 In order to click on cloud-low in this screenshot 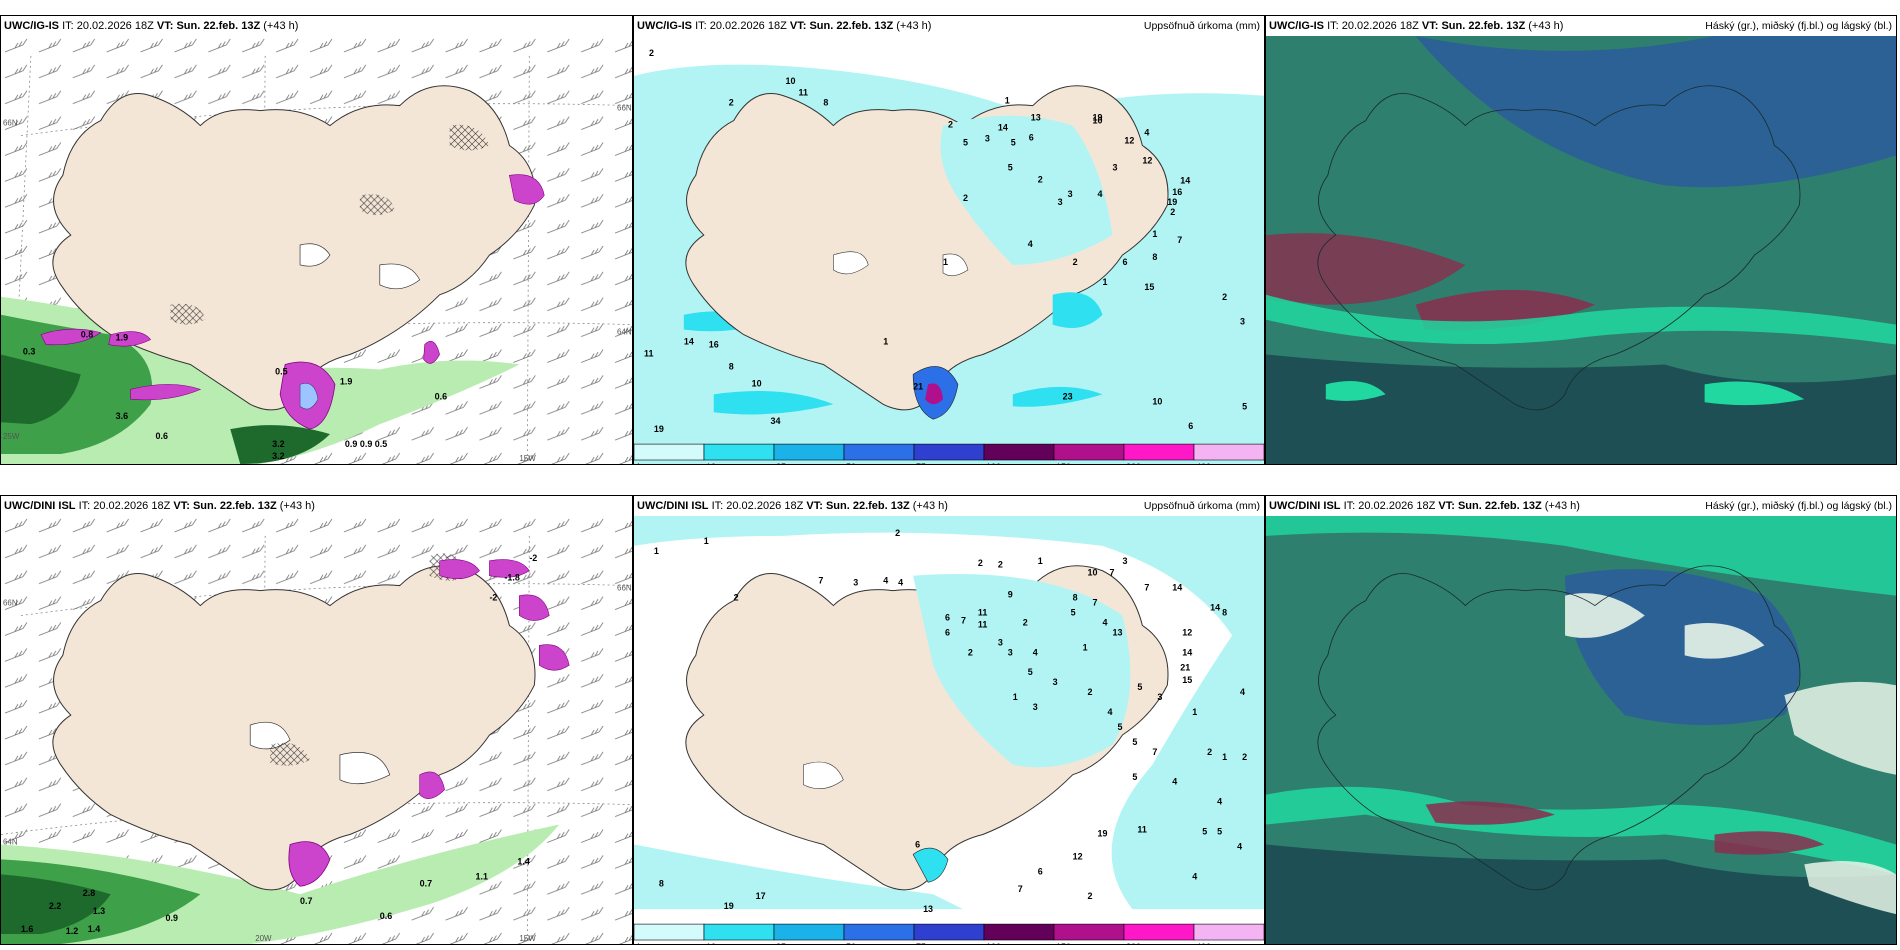, I will do `click(1581, 556)`.